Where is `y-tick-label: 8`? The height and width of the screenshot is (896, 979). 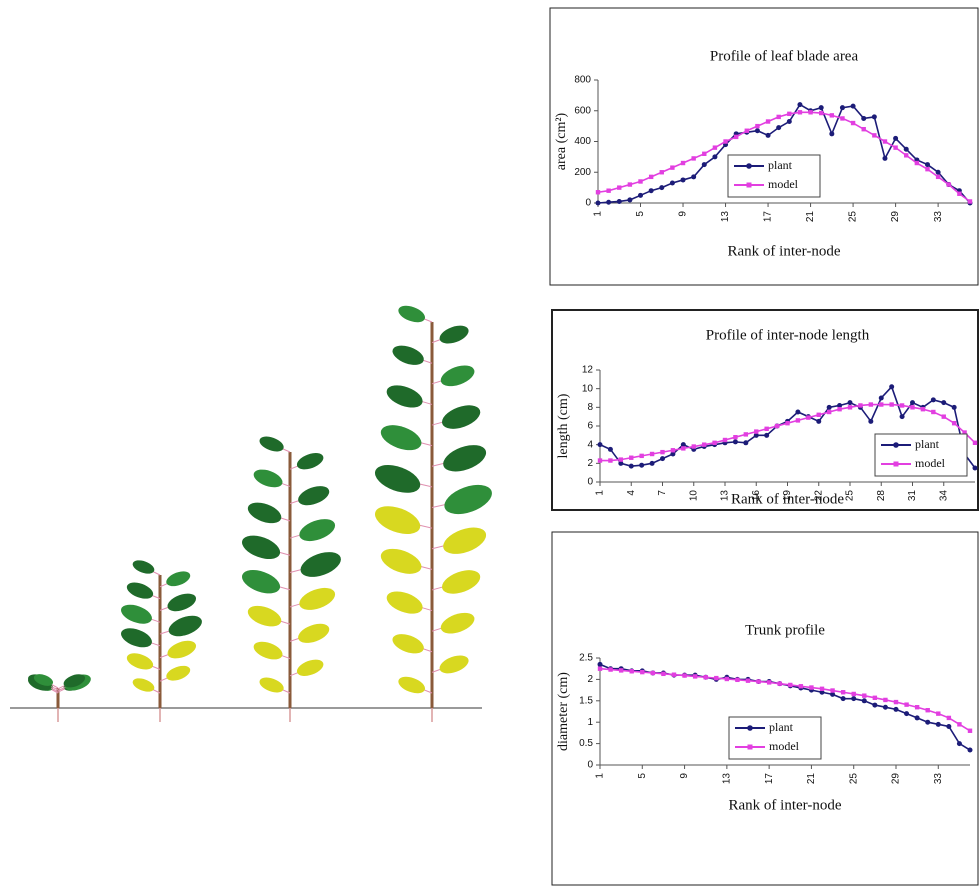 y-tick-label: 8 is located at coordinates (590, 407).